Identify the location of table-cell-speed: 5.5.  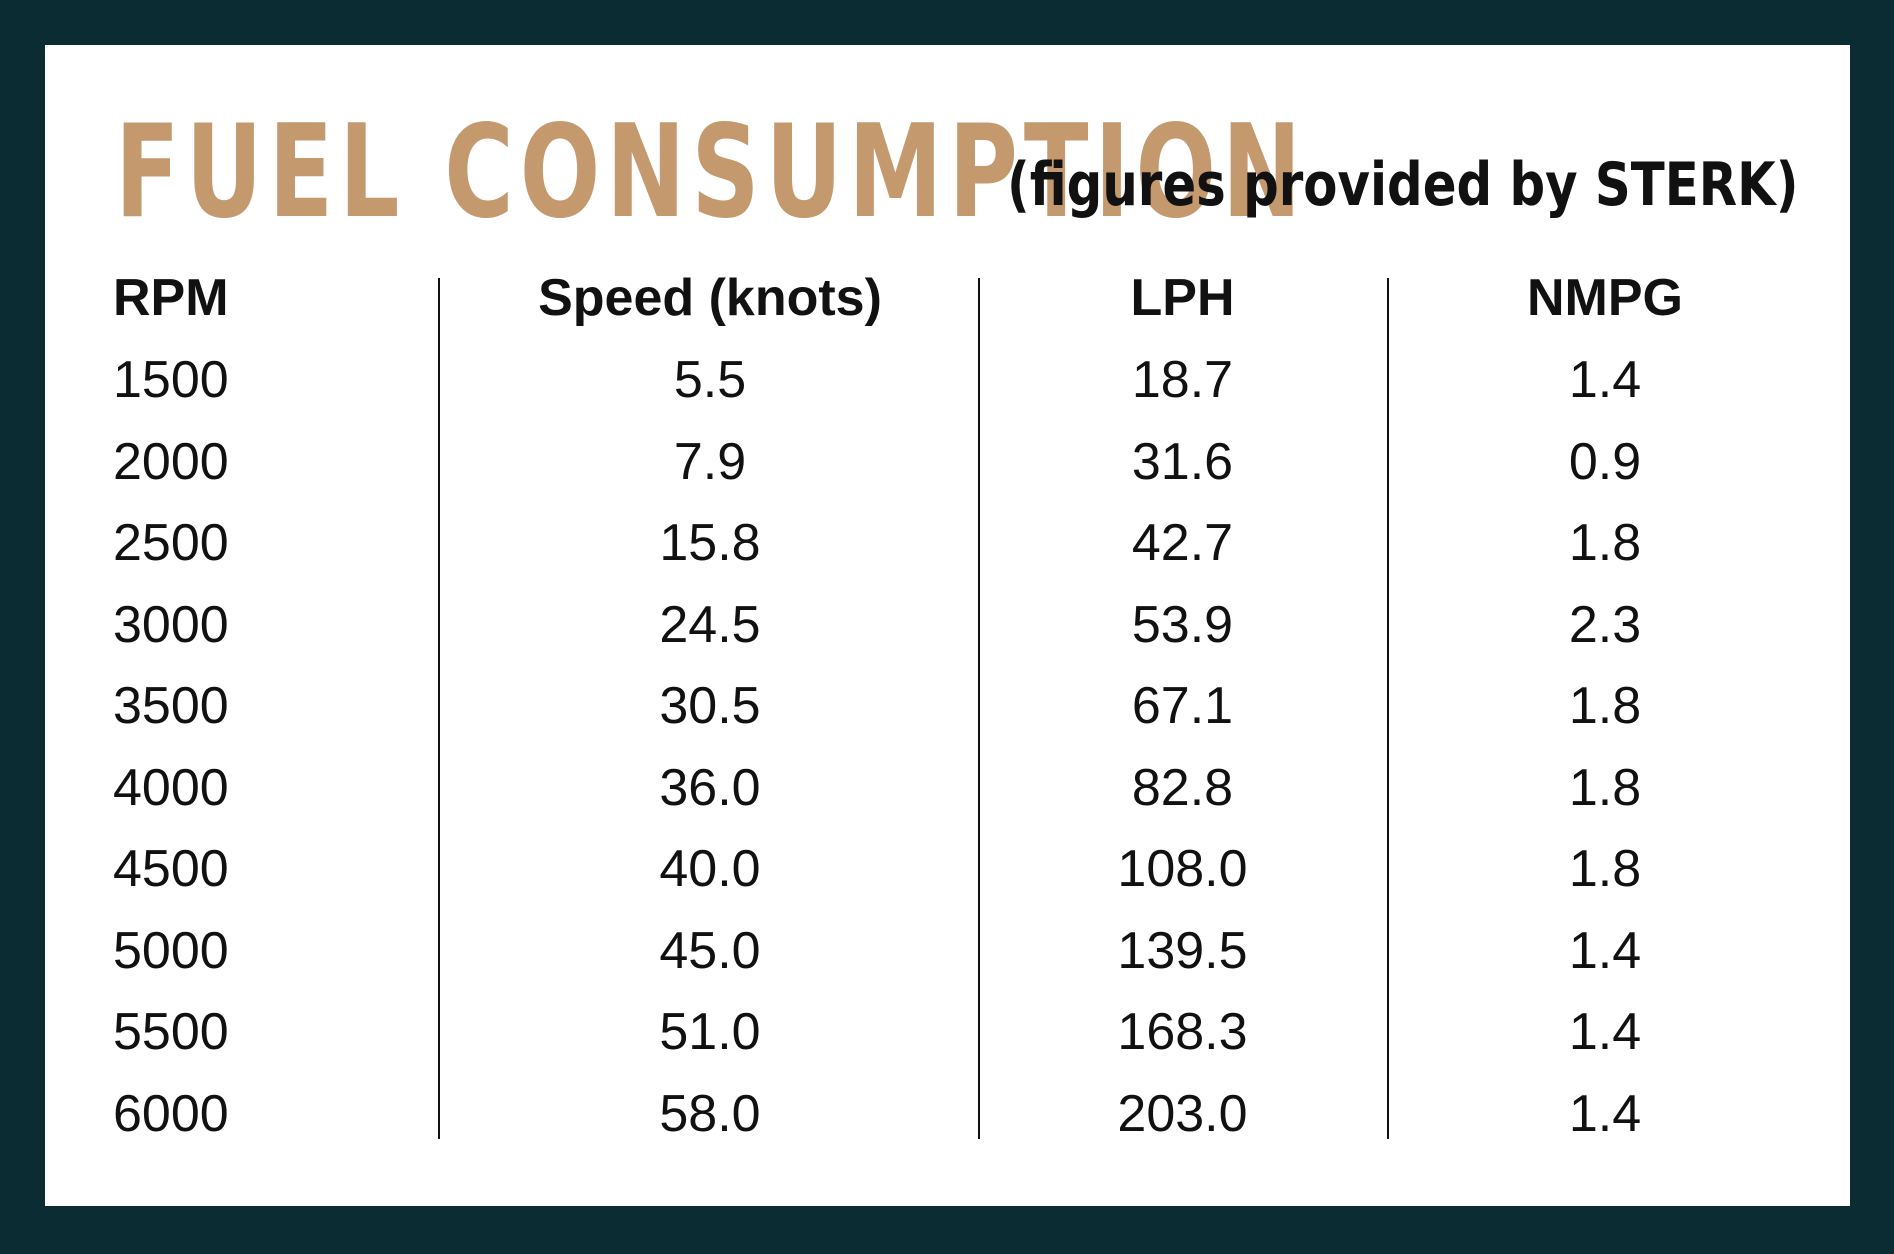
(710, 380).